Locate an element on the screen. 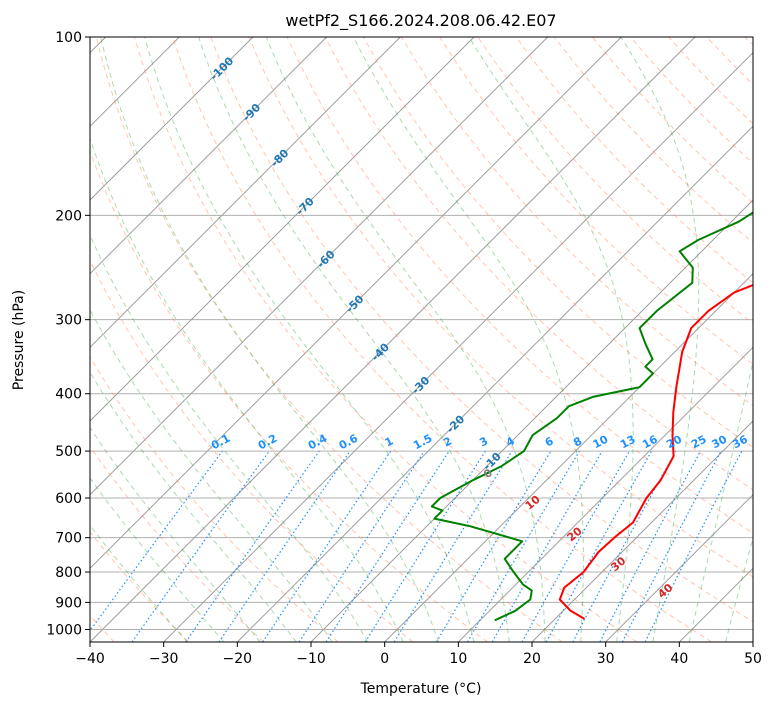 The width and height of the screenshot is (775, 708). x-tick-label: 20 is located at coordinates (532, 659).